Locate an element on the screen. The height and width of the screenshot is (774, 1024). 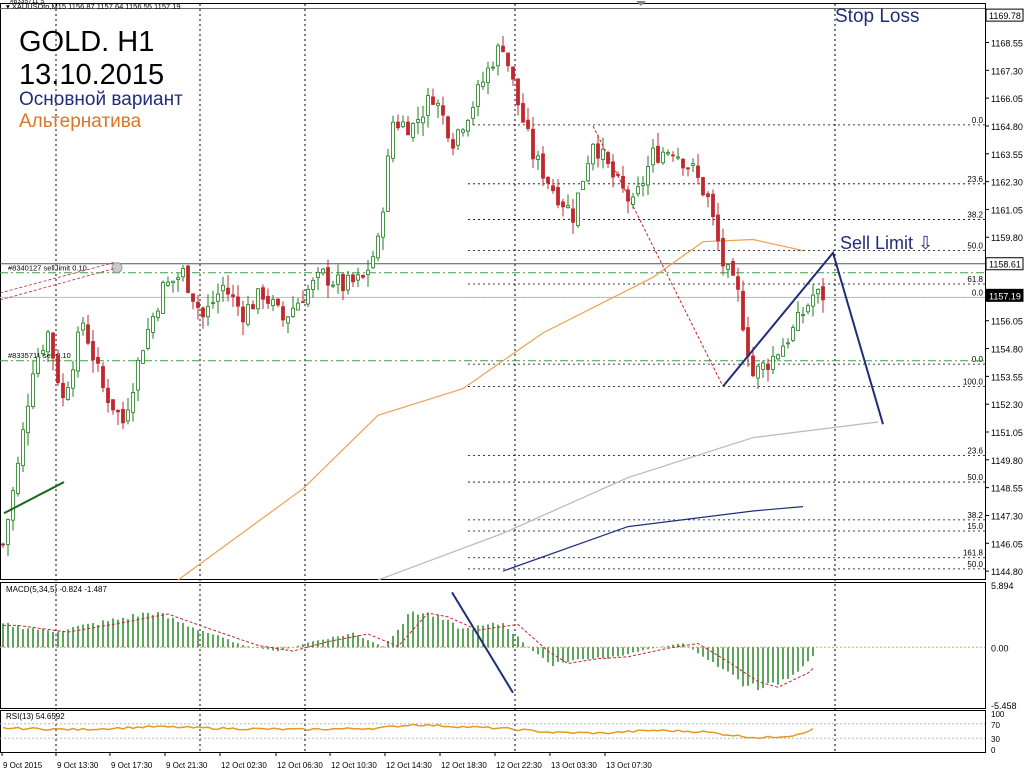
fib-label: 38.2 is located at coordinates (975, 214).